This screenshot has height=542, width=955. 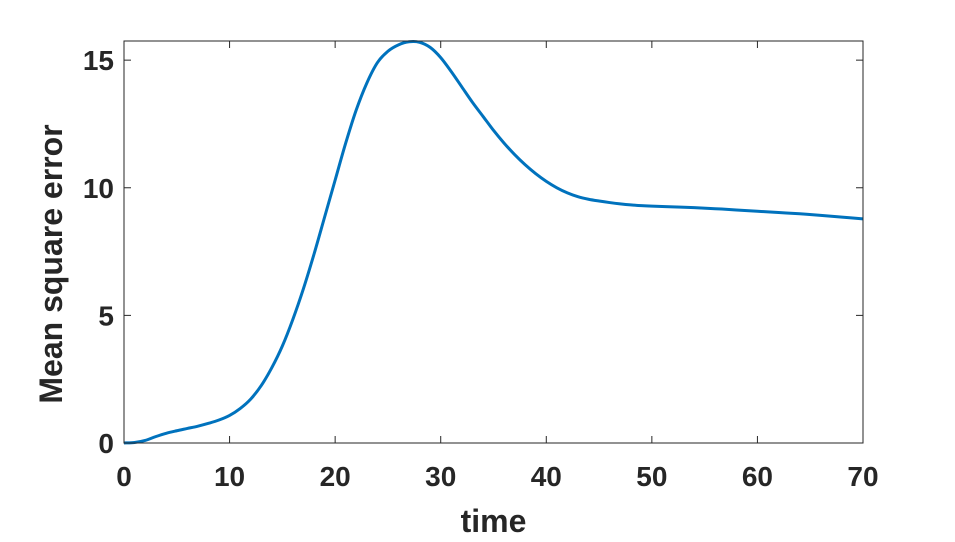 What do you see at coordinates (98, 60) in the screenshot?
I see `y-tick-label: 15` at bounding box center [98, 60].